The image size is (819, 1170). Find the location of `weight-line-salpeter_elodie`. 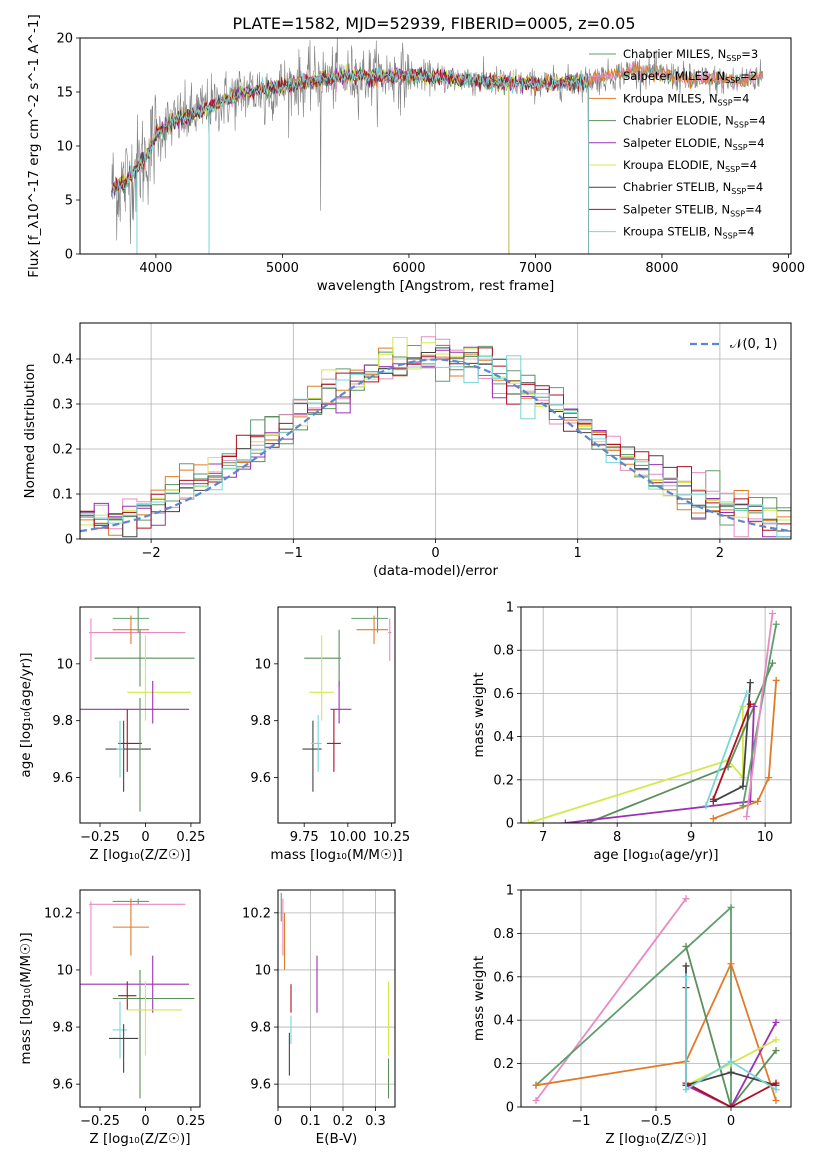

weight-line-salpeter_elodie is located at coordinates (731, 1064).